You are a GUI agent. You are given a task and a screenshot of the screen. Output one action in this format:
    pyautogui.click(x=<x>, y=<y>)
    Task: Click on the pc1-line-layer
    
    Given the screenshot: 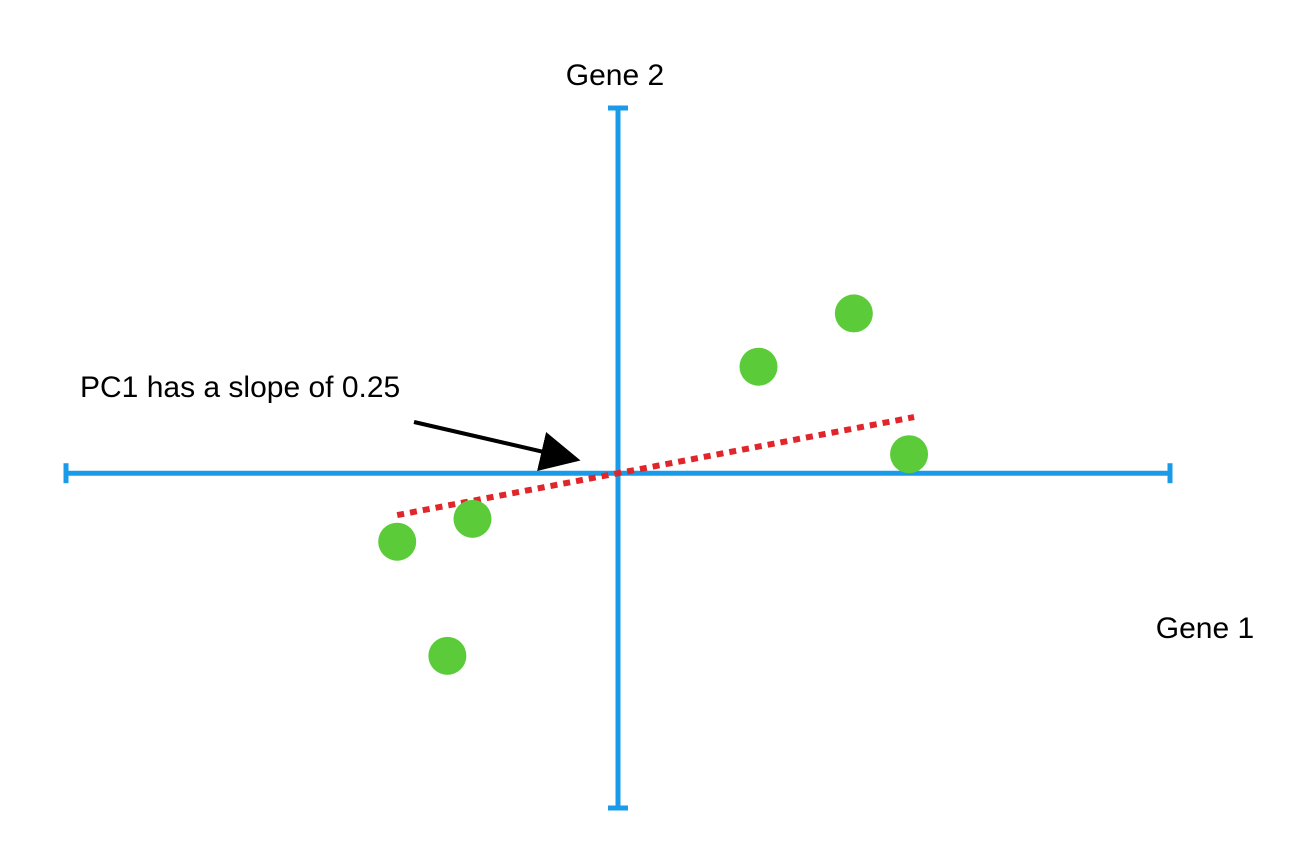 What is the action you would take?
    pyautogui.click(x=655, y=466)
    